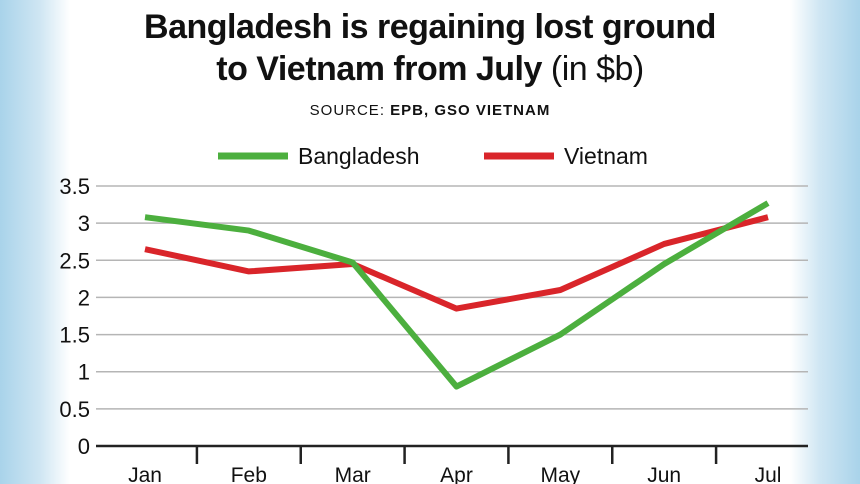 The height and width of the screenshot is (484, 860). I want to click on legend-label-vietnam: Vietnam, so click(606, 156).